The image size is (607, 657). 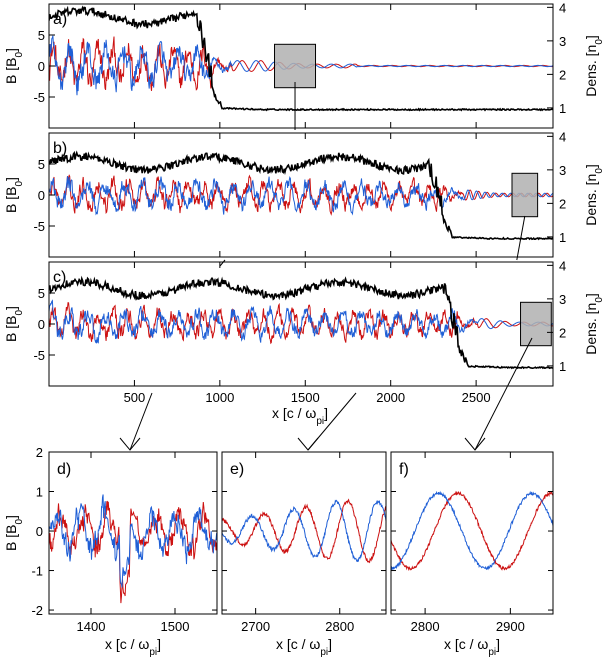 I want to click on xtick-label: 1000, so click(x=219, y=397).